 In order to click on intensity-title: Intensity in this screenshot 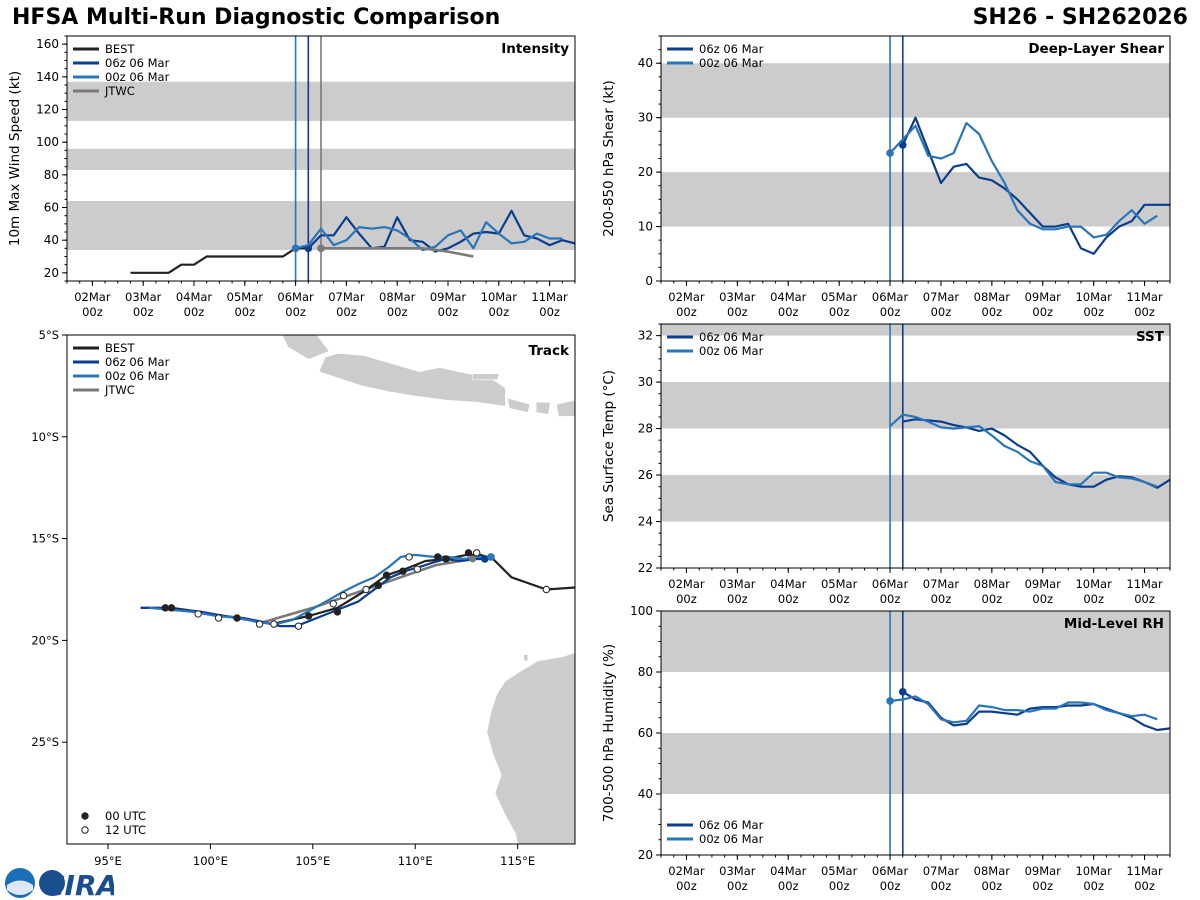, I will do `click(535, 49)`.